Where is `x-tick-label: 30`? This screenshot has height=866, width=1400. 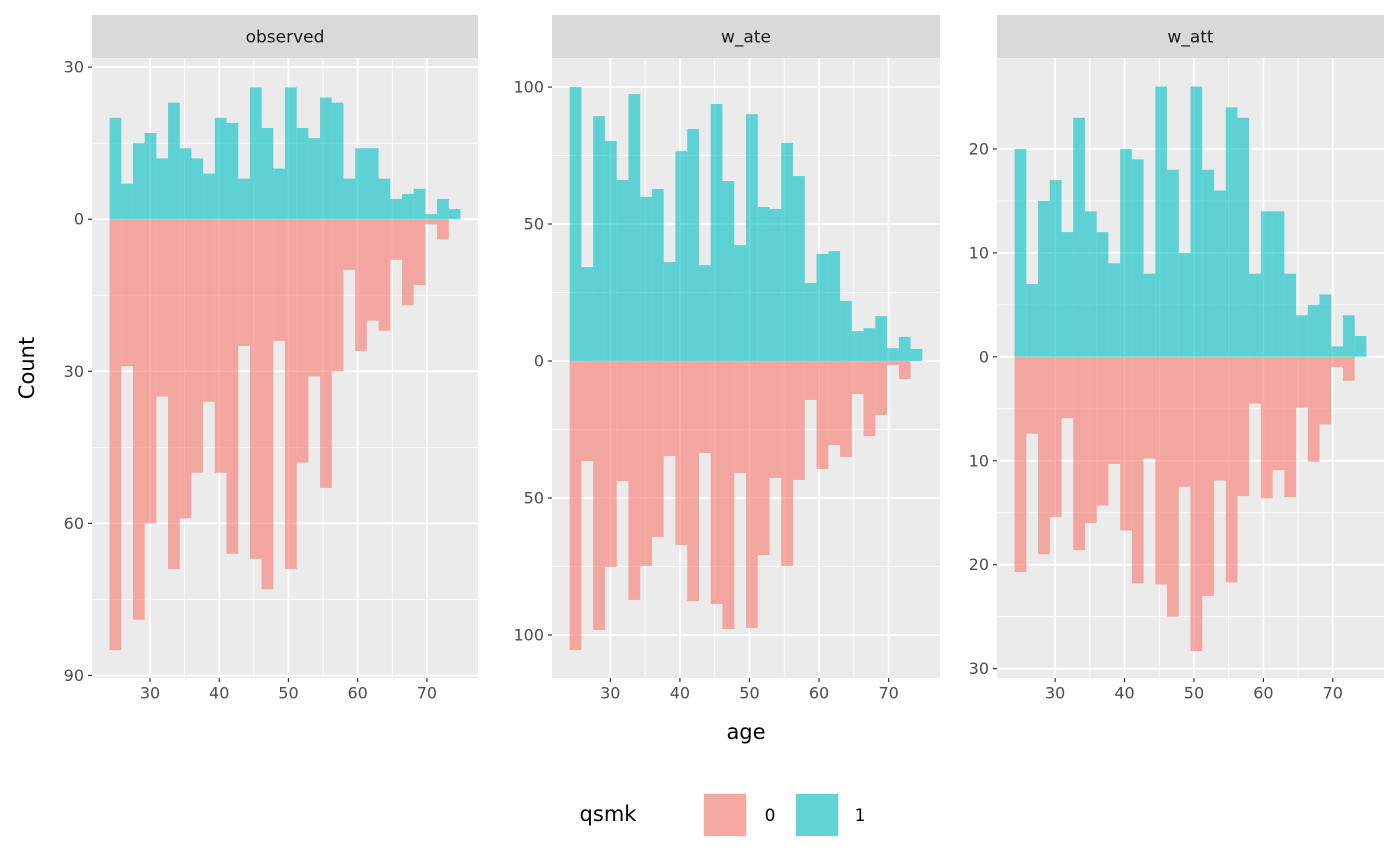 x-tick-label: 30 is located at coordinates (1055, 693).